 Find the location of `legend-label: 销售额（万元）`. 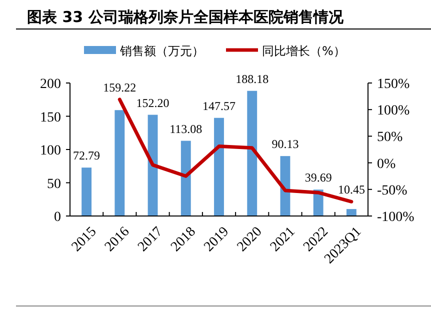

legend-label: 销售额（万元） is located at coordinates (161, 51).